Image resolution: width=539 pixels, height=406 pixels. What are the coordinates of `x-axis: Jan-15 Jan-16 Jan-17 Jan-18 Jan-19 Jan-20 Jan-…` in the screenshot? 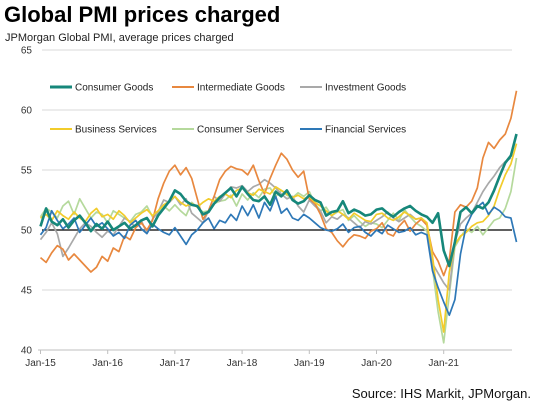 It's located at (268, 359).